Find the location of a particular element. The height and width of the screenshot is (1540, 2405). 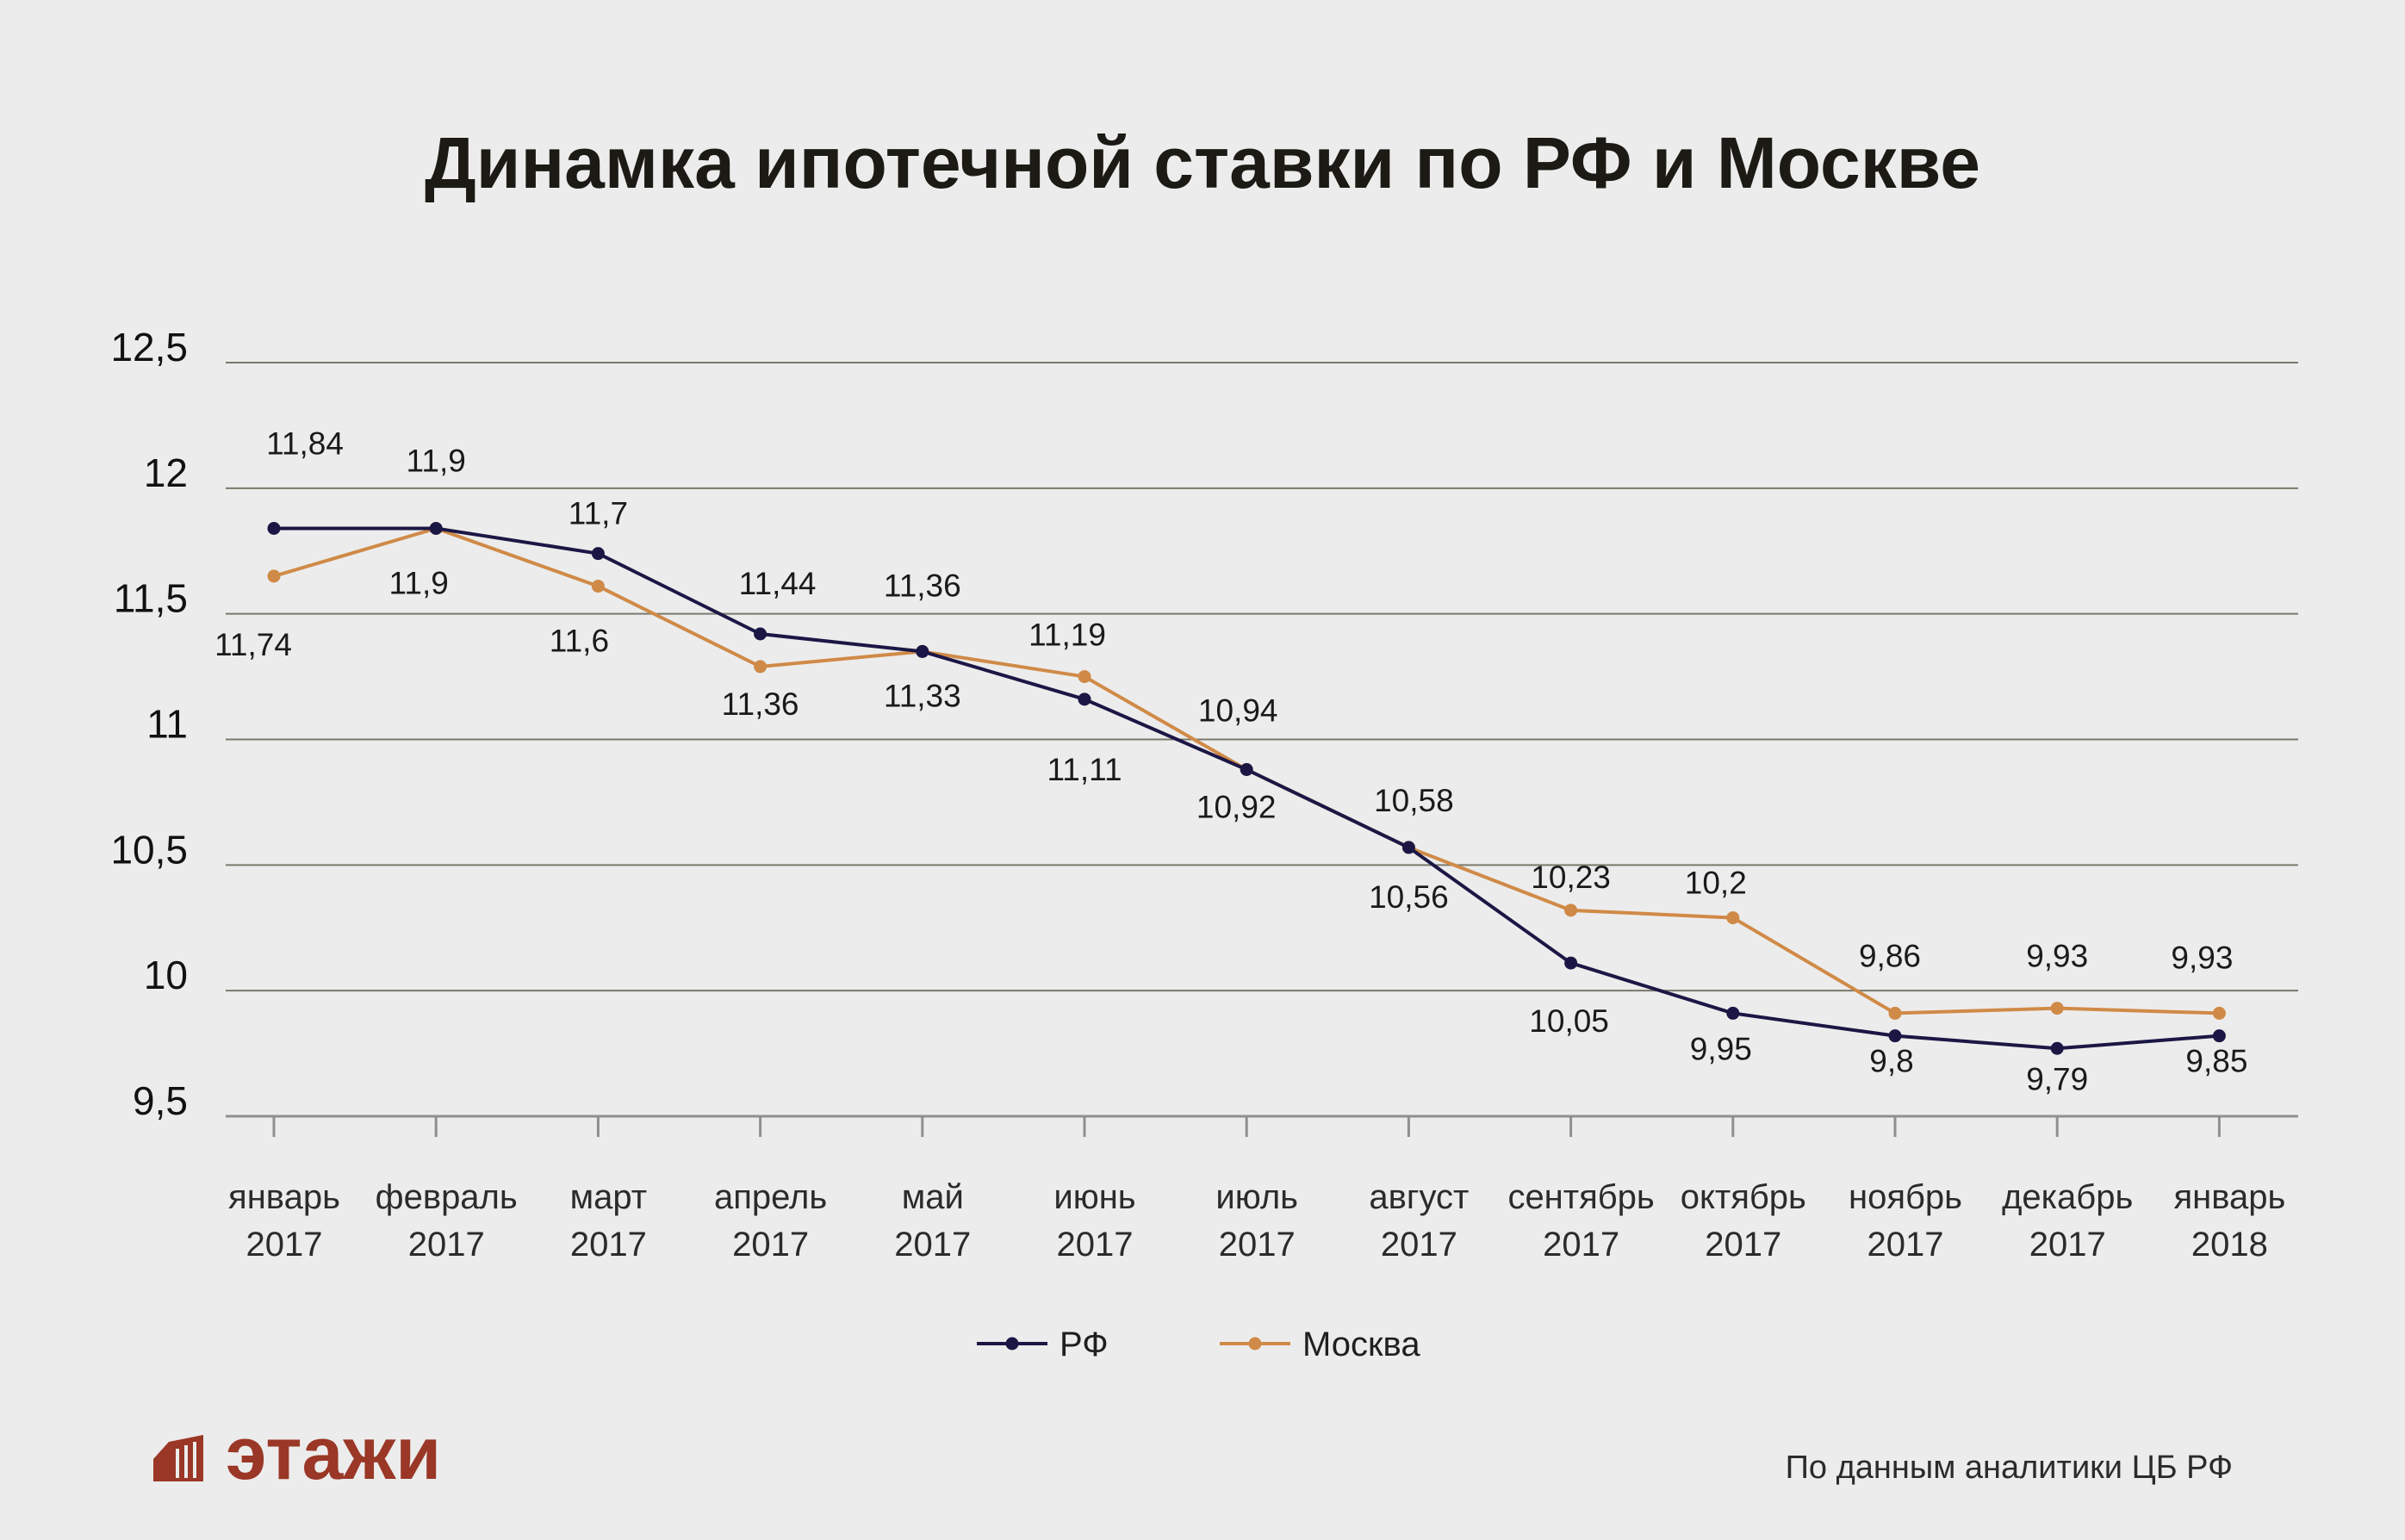

y-tick-label: 12 is located at coordinates (166, 473).